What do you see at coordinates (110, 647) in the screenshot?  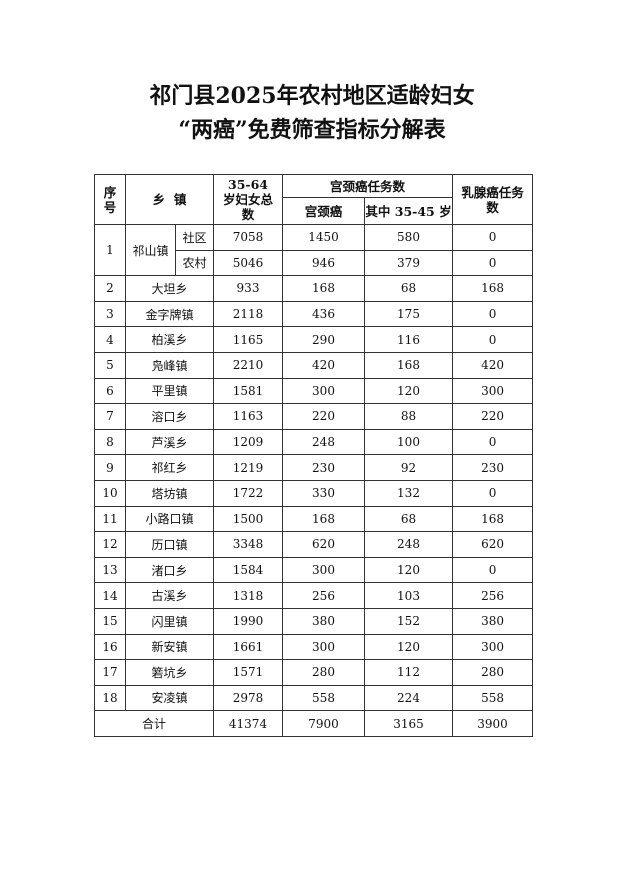 I see `cell-seq: 16` at bounding box center [110, 647].